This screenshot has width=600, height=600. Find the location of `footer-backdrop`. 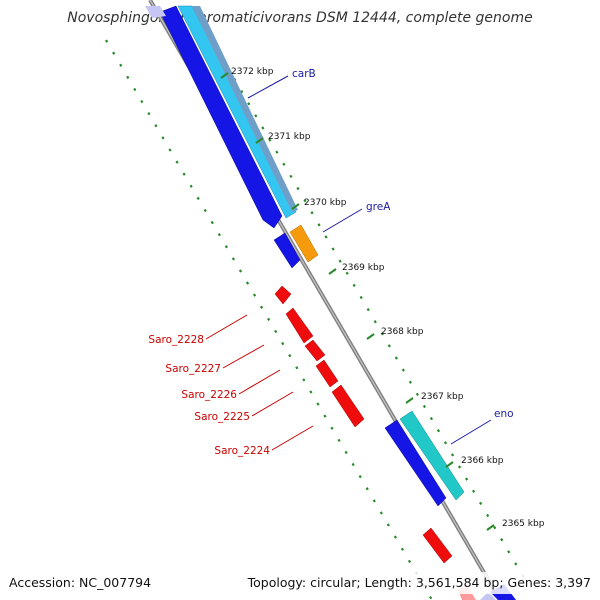

footer-backdrop is located at coordinates (300, 583).